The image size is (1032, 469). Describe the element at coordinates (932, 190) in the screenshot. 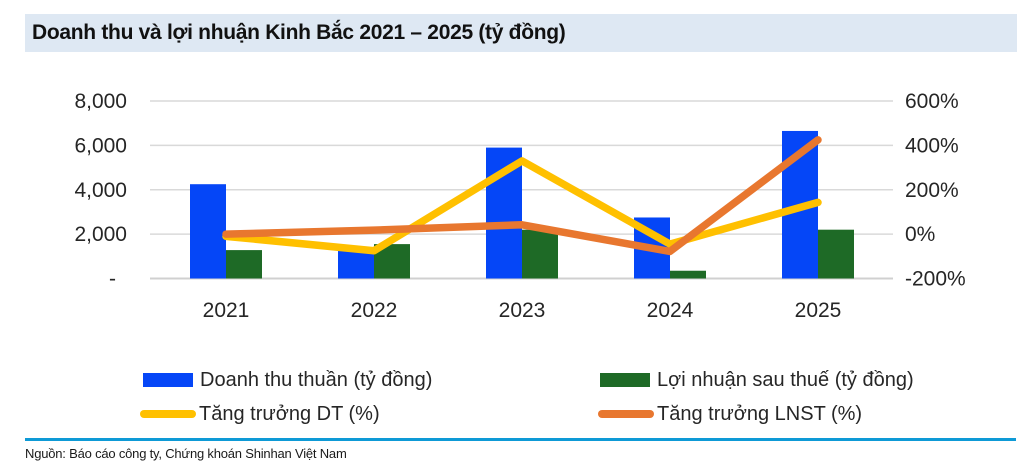

I see `right-axis-tick-label: 200%` at that location.